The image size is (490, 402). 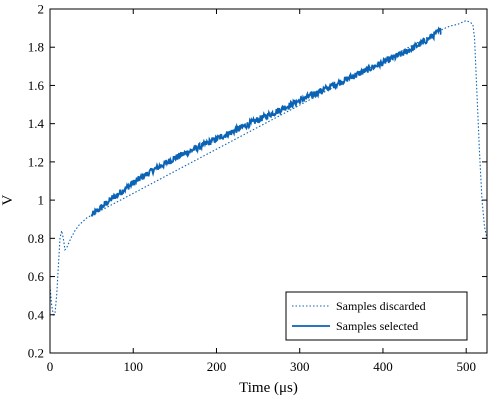 I want to click on y-tick-label-0.2: 0.2, so click(x=36, y=353).